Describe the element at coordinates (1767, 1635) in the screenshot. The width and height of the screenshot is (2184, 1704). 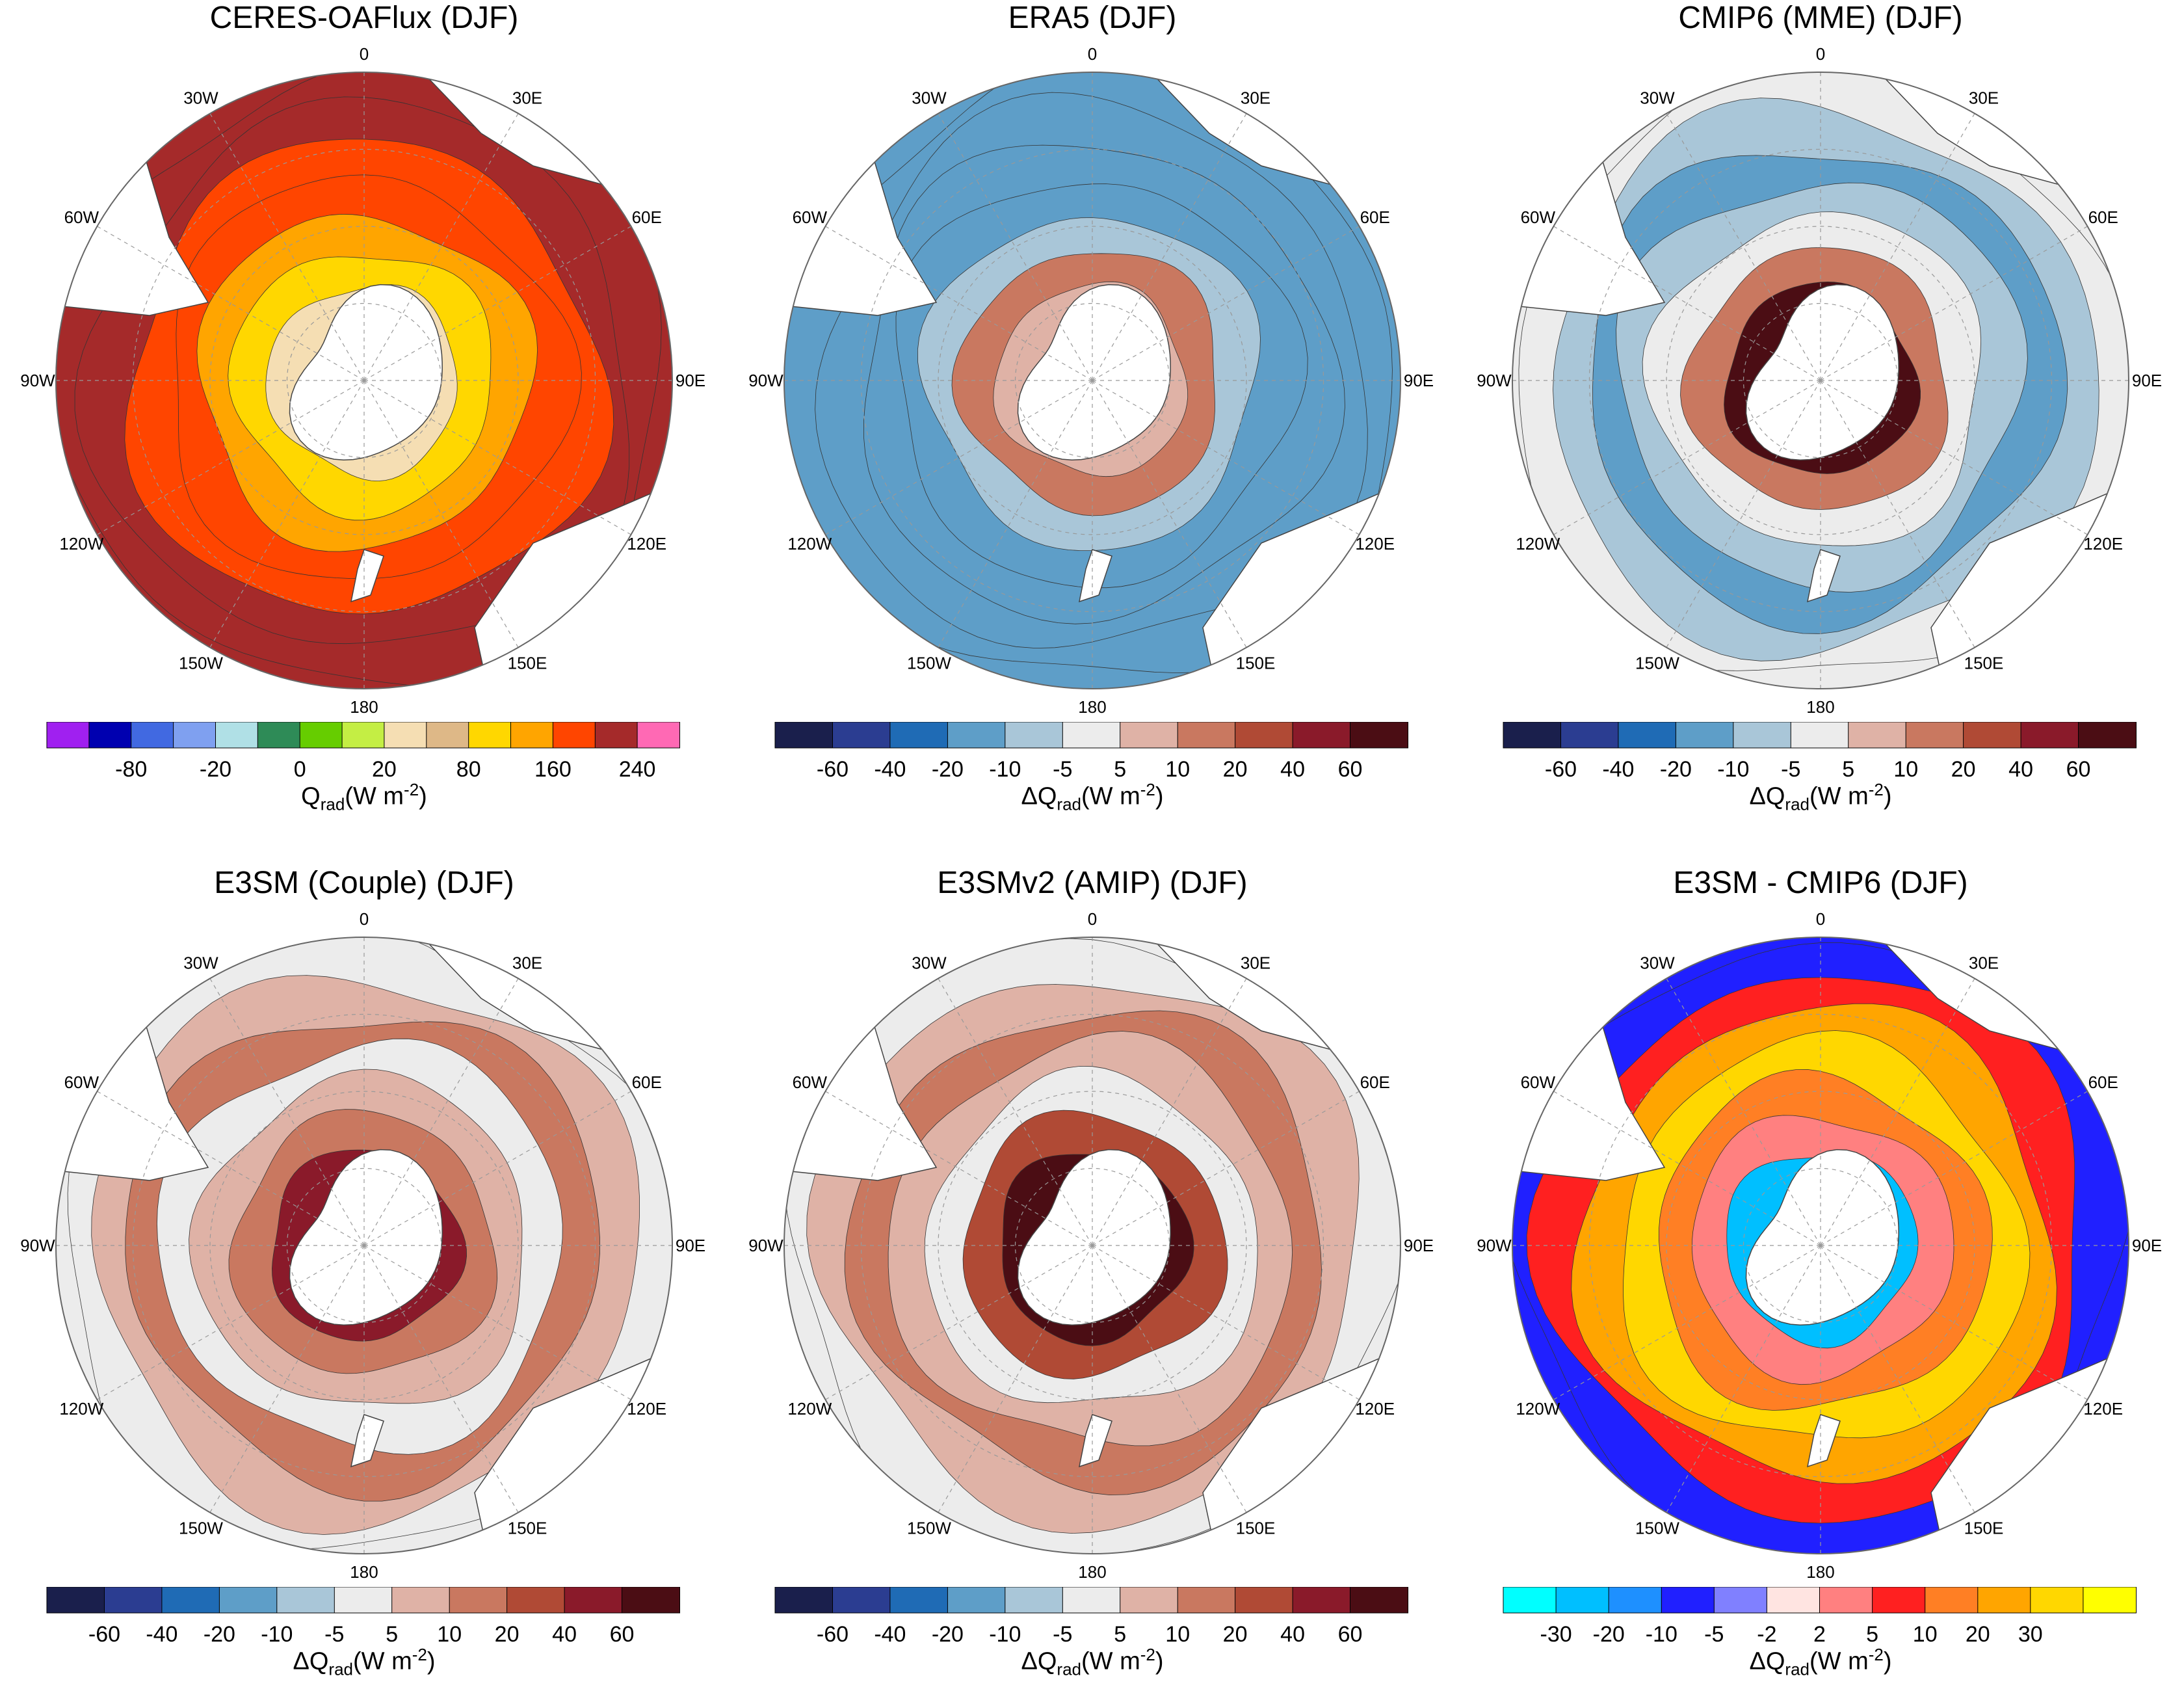
I see `colorbar-tick-label: -2` at that location.